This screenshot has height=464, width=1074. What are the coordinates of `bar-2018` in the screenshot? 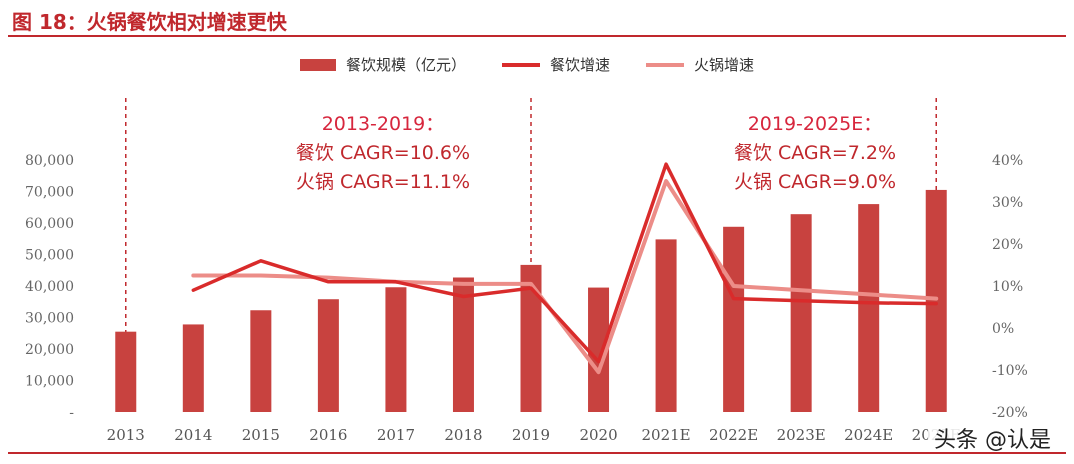 It's located at (463, 344).